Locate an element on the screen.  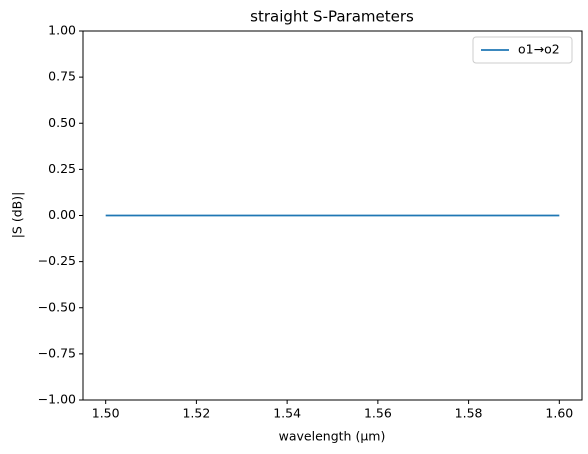
y-tick-label: 0.25 is located at coordinates (62, 168).